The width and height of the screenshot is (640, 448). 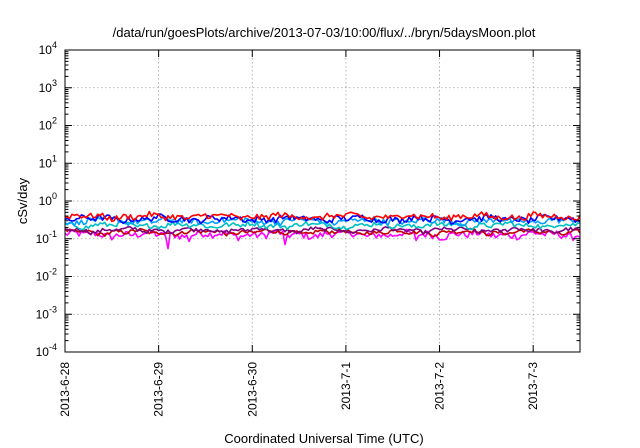 I want to click on y-tick-label: 10², so click(x=48, y=124).